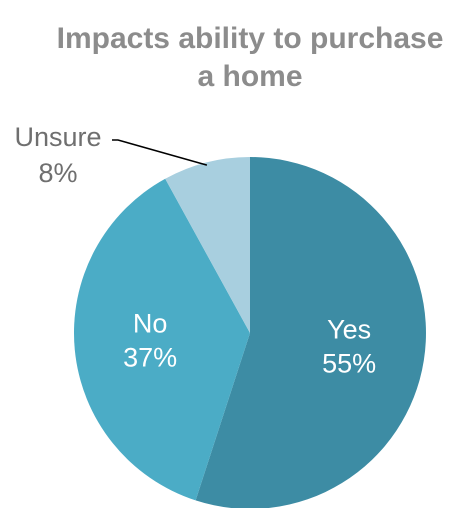  What do you see at coordinates (150, 323) in the screenshot?
I see `slice-label-no: No` at bounding box center [150, 323].